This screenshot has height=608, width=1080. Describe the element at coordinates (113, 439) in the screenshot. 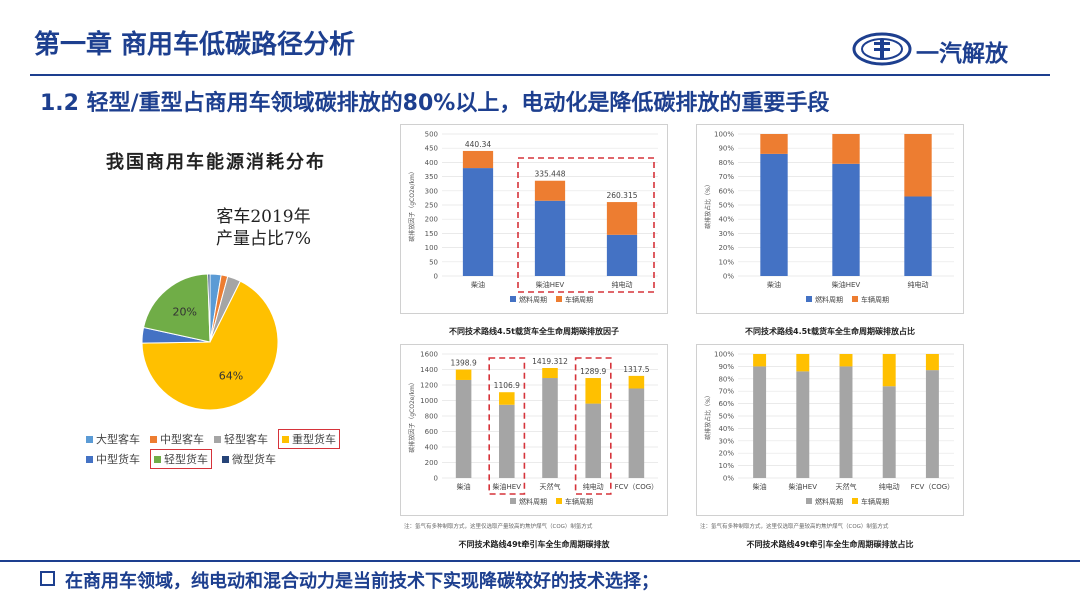

I see `legend-item-large-bus: 大型客车` at that location.